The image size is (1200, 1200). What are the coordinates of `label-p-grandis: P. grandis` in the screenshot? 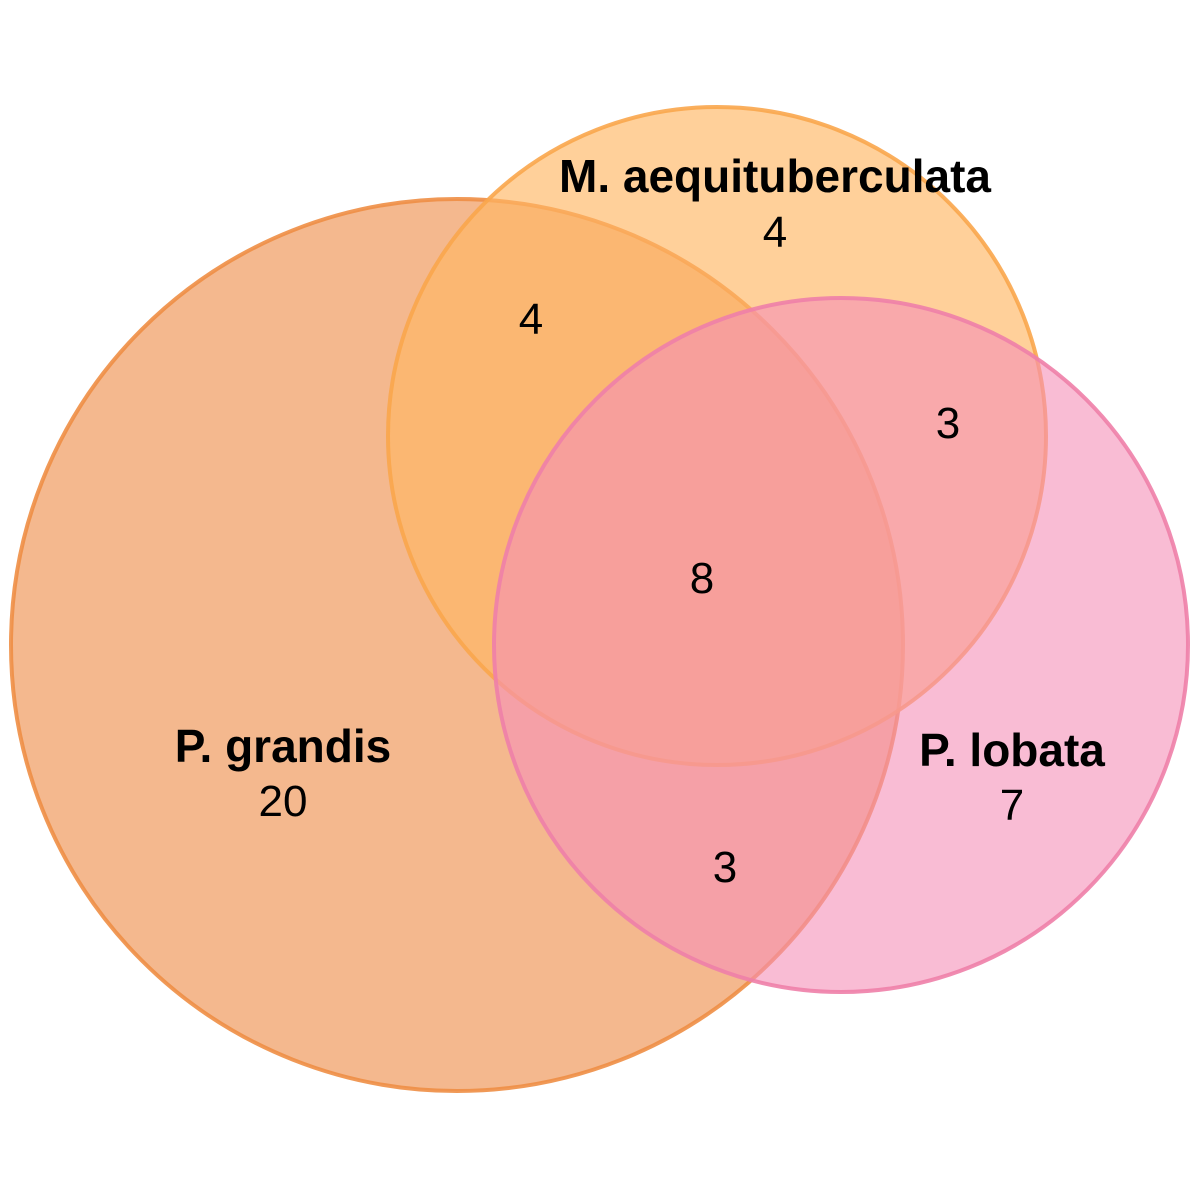 It's located at (283, 746).